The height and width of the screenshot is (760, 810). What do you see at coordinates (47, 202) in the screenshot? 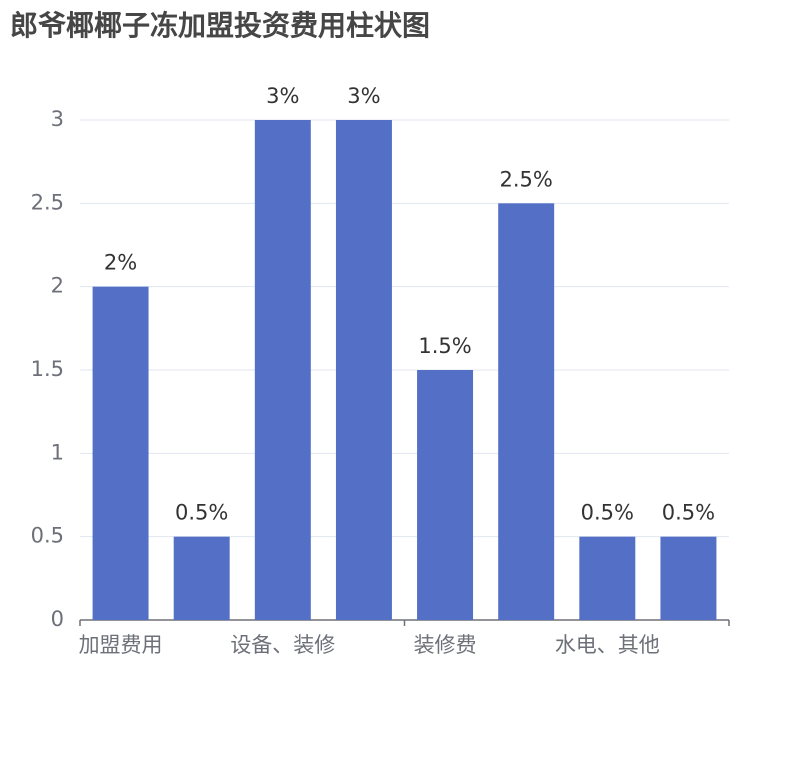
I see `y-tick-label: 2.5` at bounding box center [47, 202].